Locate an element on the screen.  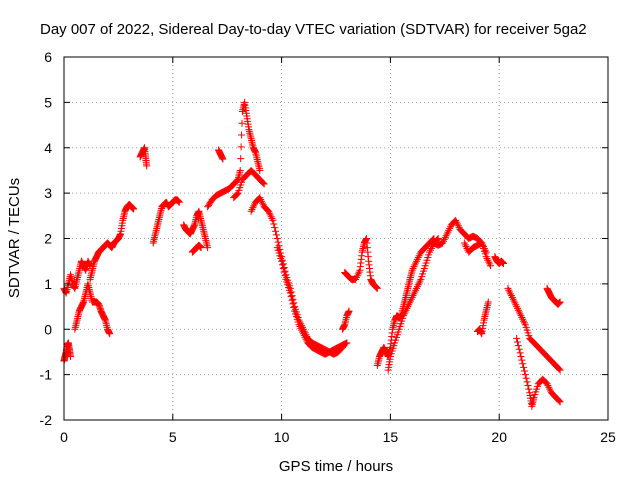
y-tick-label: 2 is located at coordinates (48, 239).